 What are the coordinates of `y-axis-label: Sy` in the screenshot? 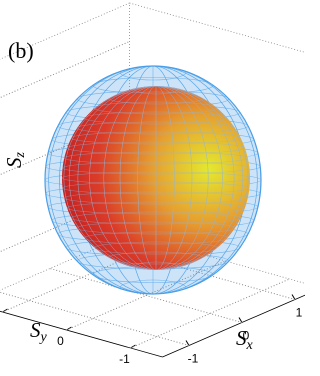 It's located at (39, 331).